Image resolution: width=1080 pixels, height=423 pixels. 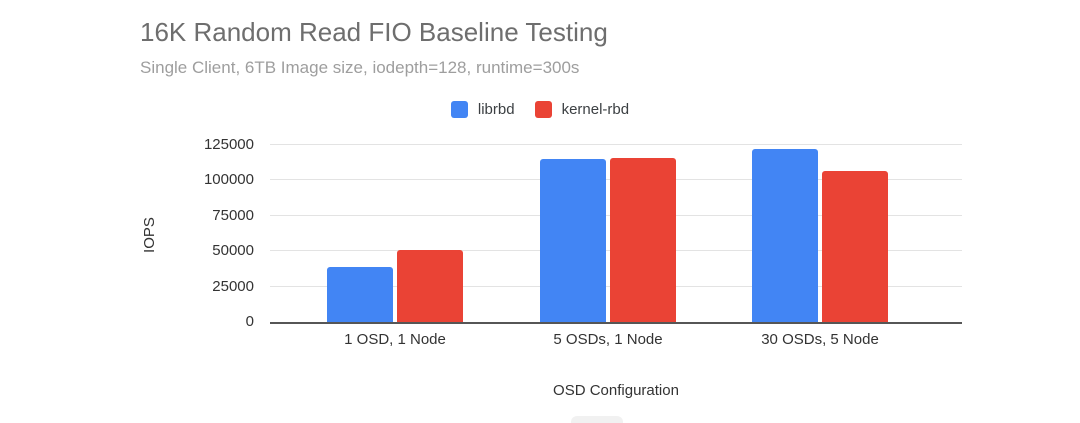 I want to click on y-tick-label: 0, so click(x=249, y=321).